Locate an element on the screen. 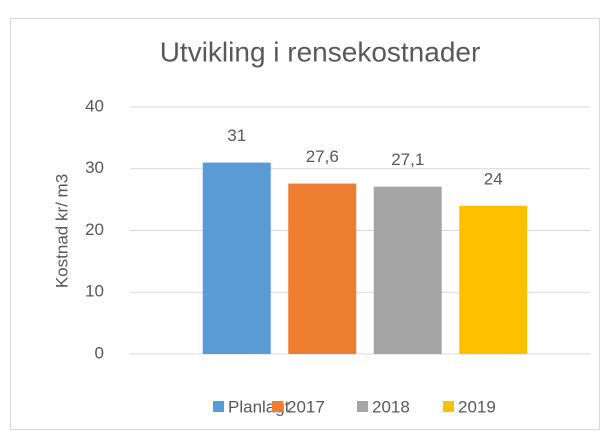  y-tick-label: 0 is located at coordinates (99, 352).